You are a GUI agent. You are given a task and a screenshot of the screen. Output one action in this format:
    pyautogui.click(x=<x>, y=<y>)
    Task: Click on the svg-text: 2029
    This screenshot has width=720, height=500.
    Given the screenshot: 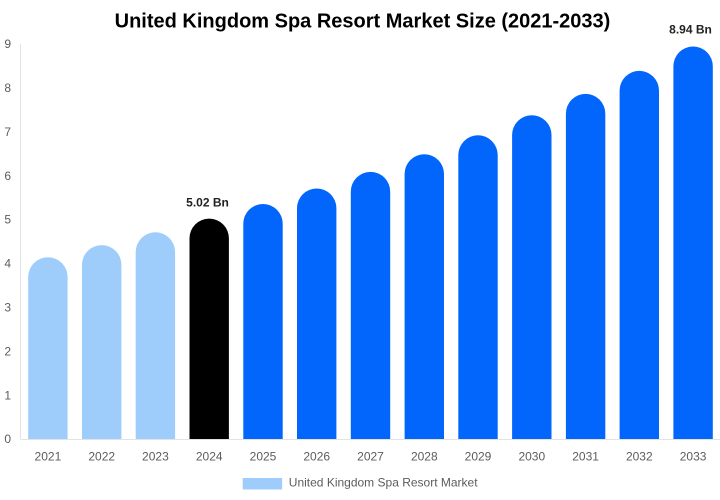 What is the action you would take?
    pyautogui.click(x=478, y=456)
    